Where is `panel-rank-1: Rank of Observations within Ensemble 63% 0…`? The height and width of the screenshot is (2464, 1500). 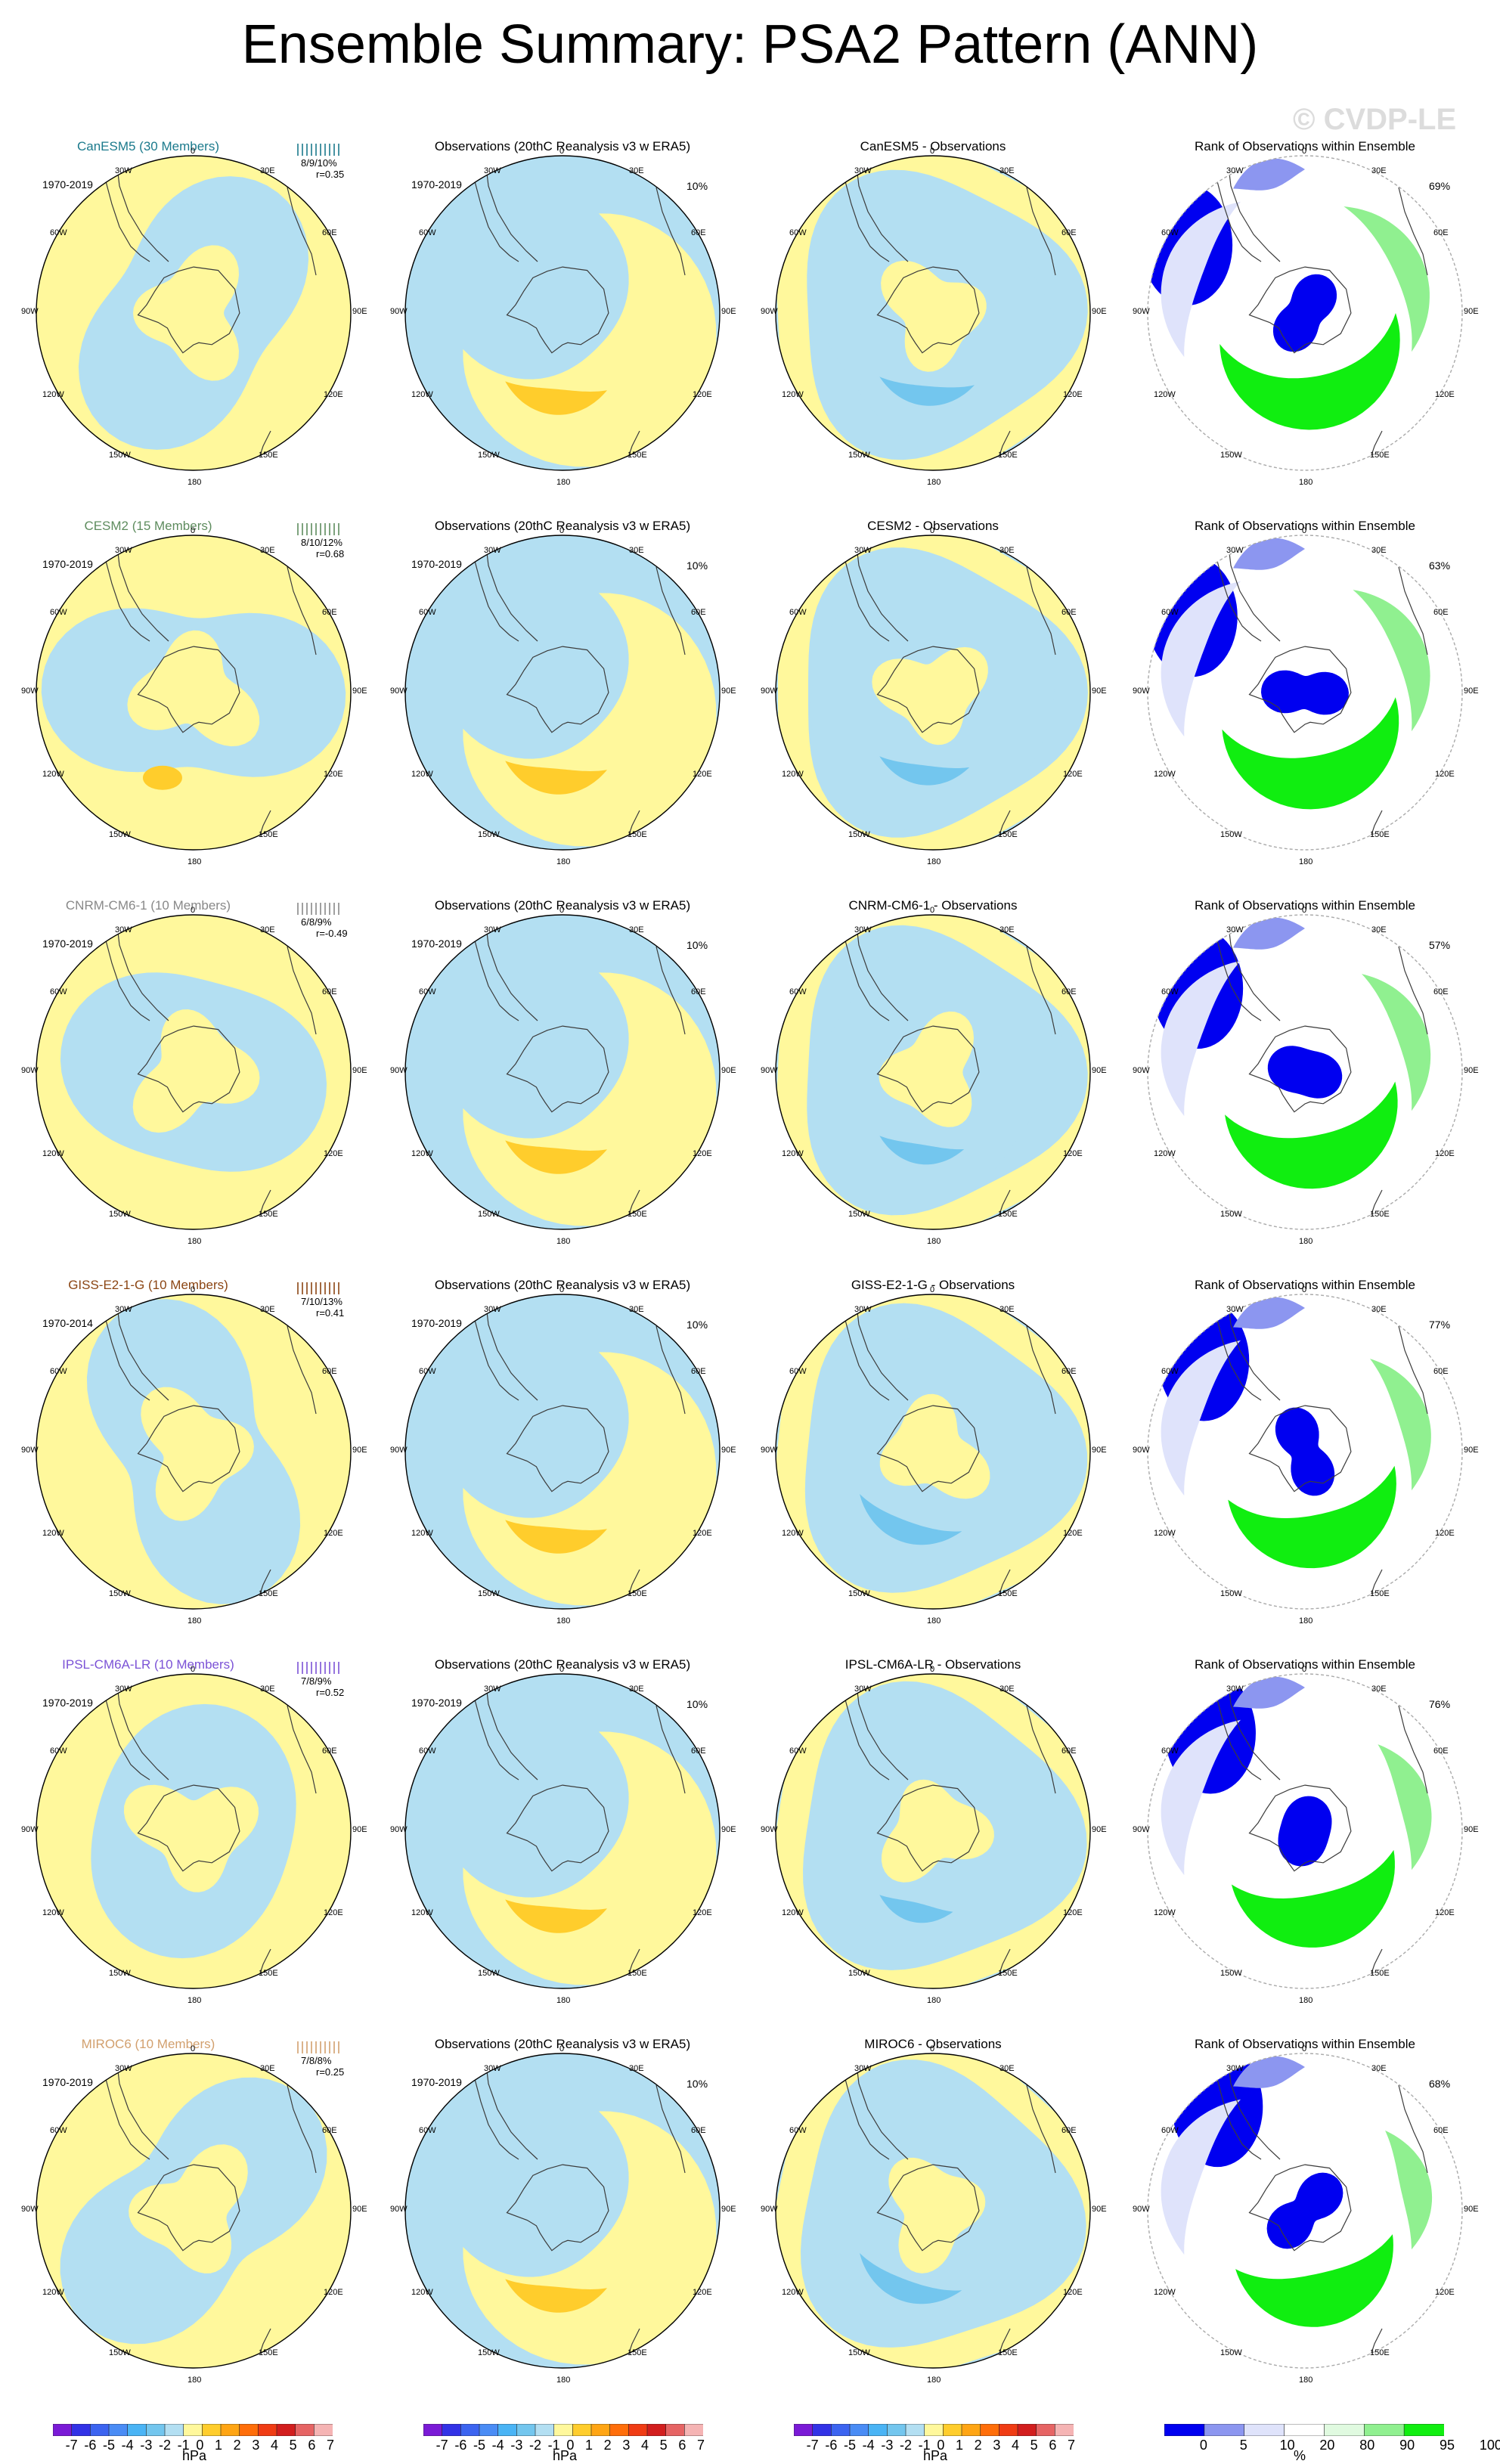 panel-rank-1: Rank of Observations within Ensemble 63% 0… is located at coordinates (1304, 682).